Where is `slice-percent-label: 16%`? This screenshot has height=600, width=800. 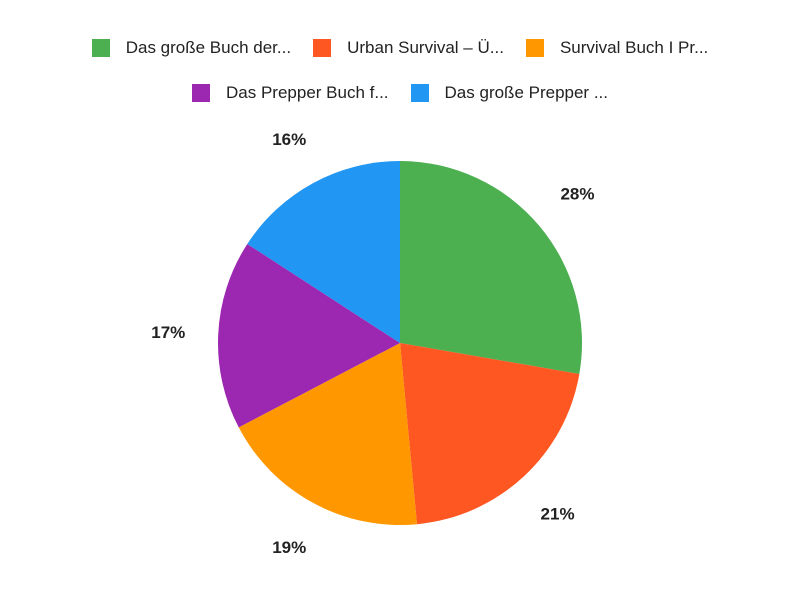 slice-percent-label: 16% is located at coordinates (289, 139).